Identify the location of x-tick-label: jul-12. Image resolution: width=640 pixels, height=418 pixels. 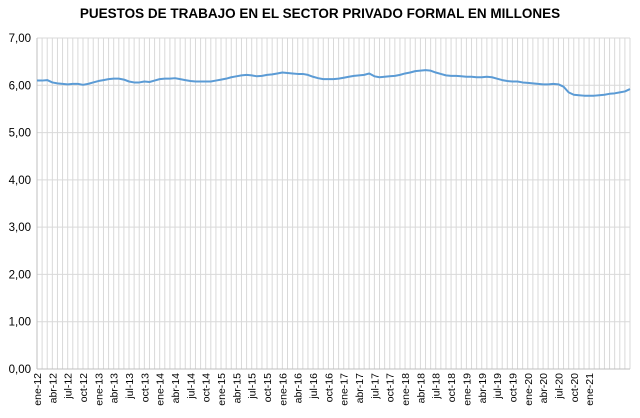
(69, 386).